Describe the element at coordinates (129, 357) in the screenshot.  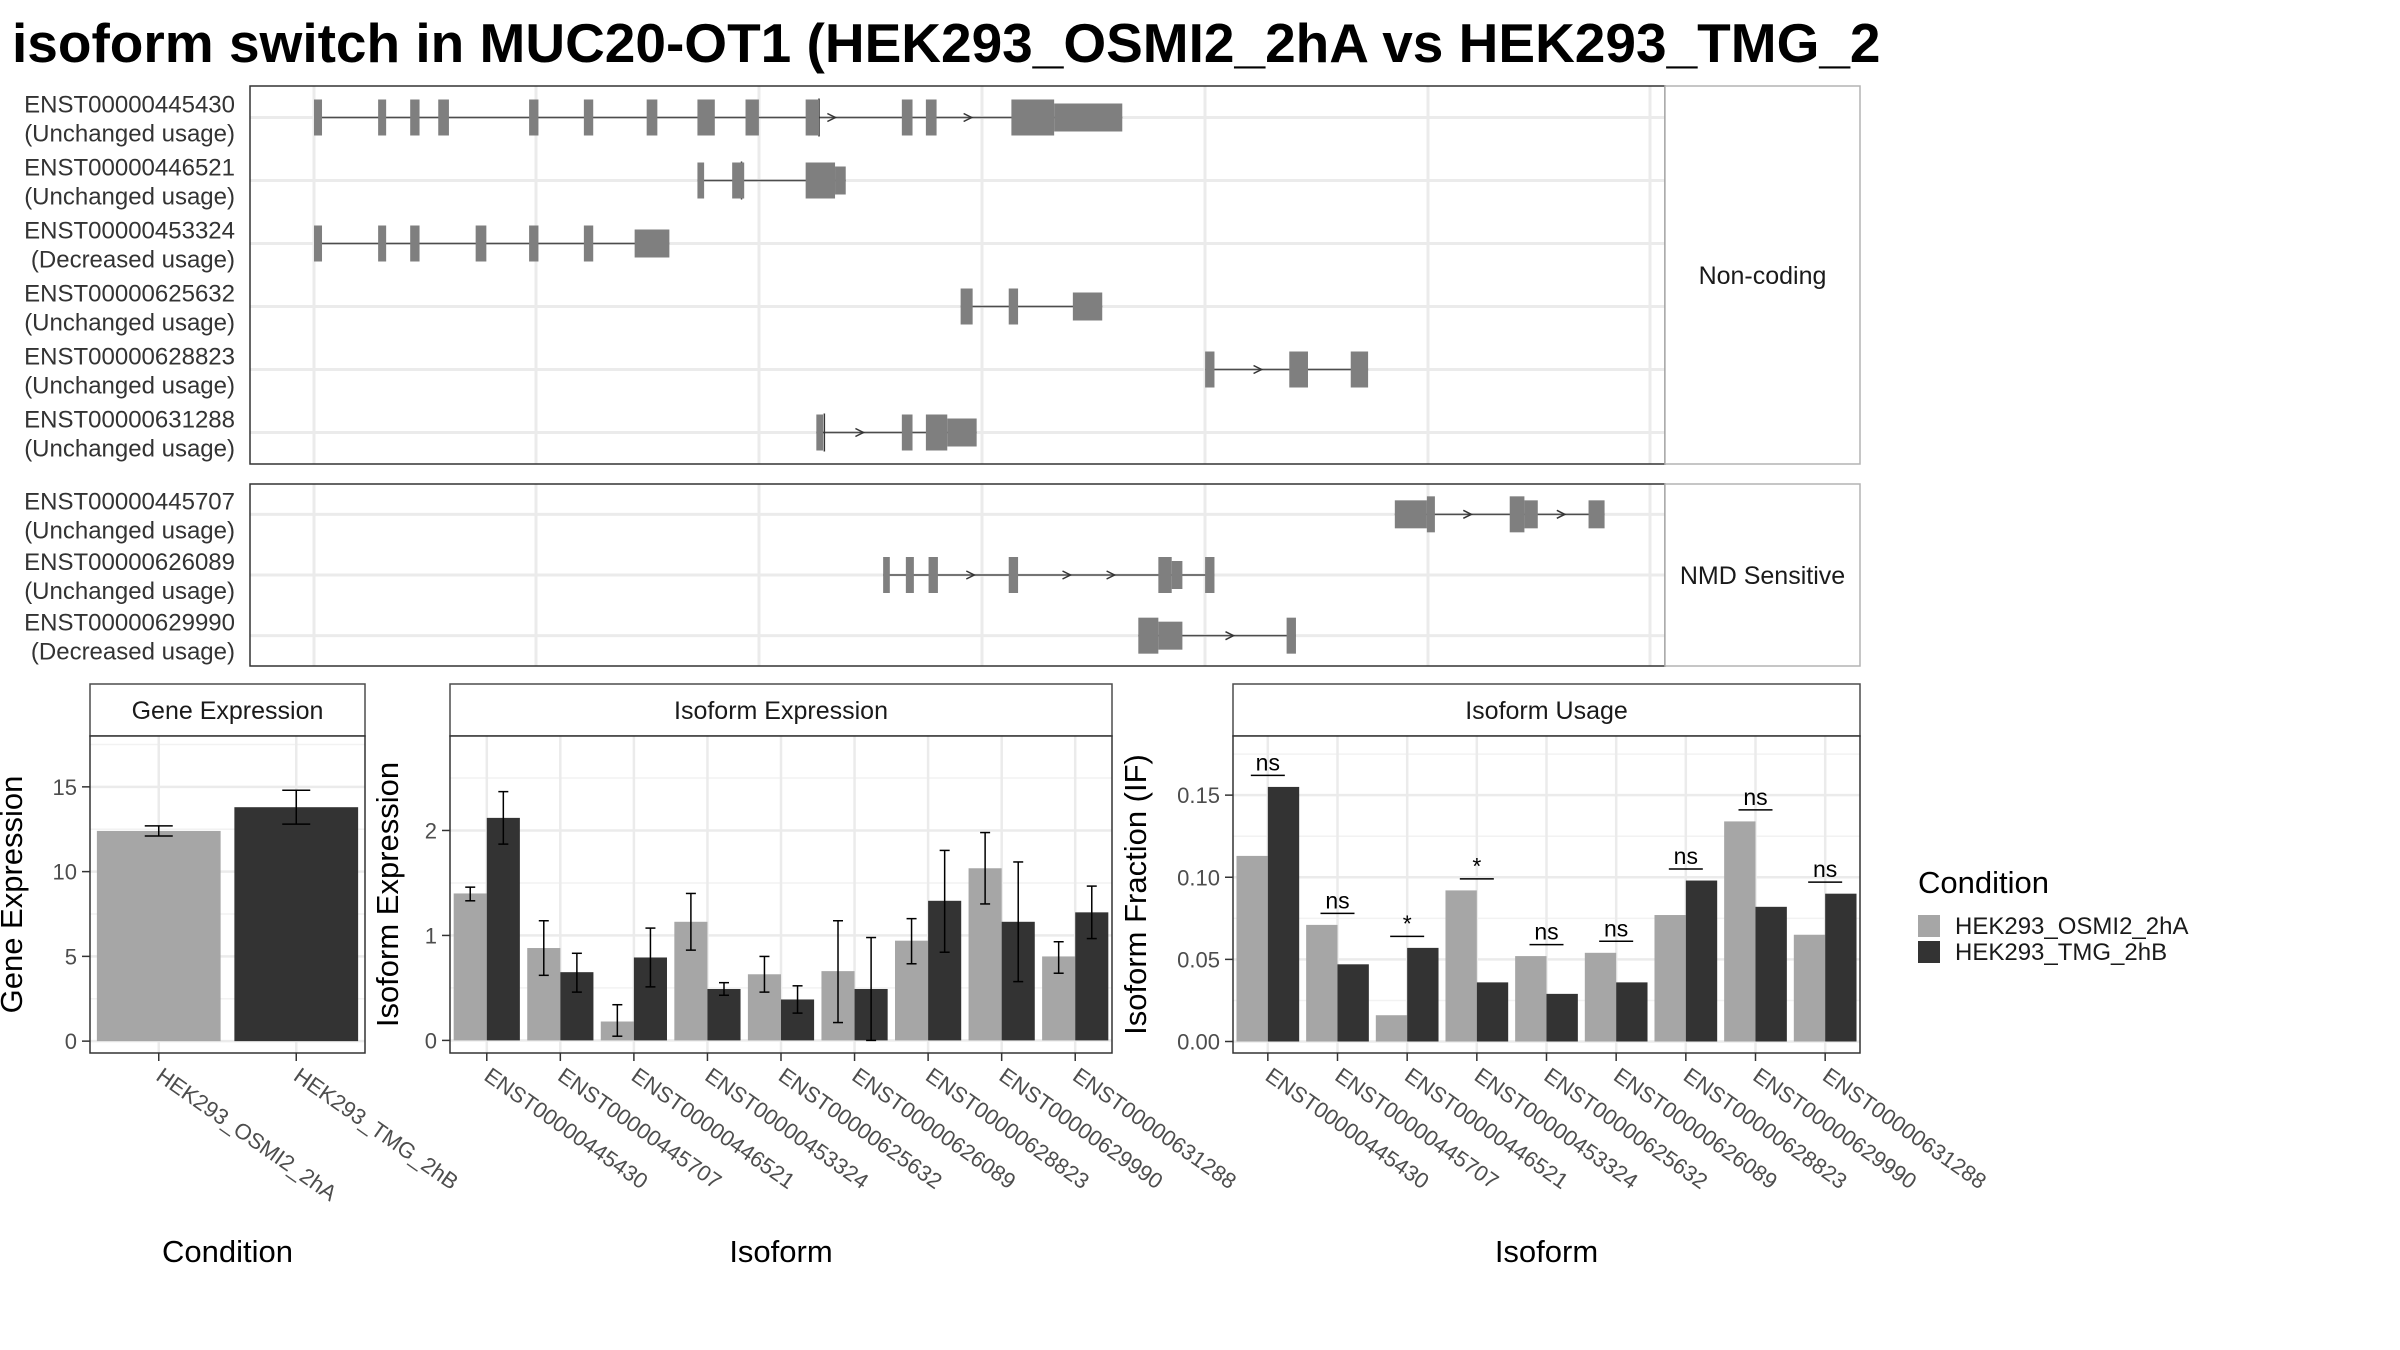
I see `transcript-id-label: ENST00000628823` at that location.